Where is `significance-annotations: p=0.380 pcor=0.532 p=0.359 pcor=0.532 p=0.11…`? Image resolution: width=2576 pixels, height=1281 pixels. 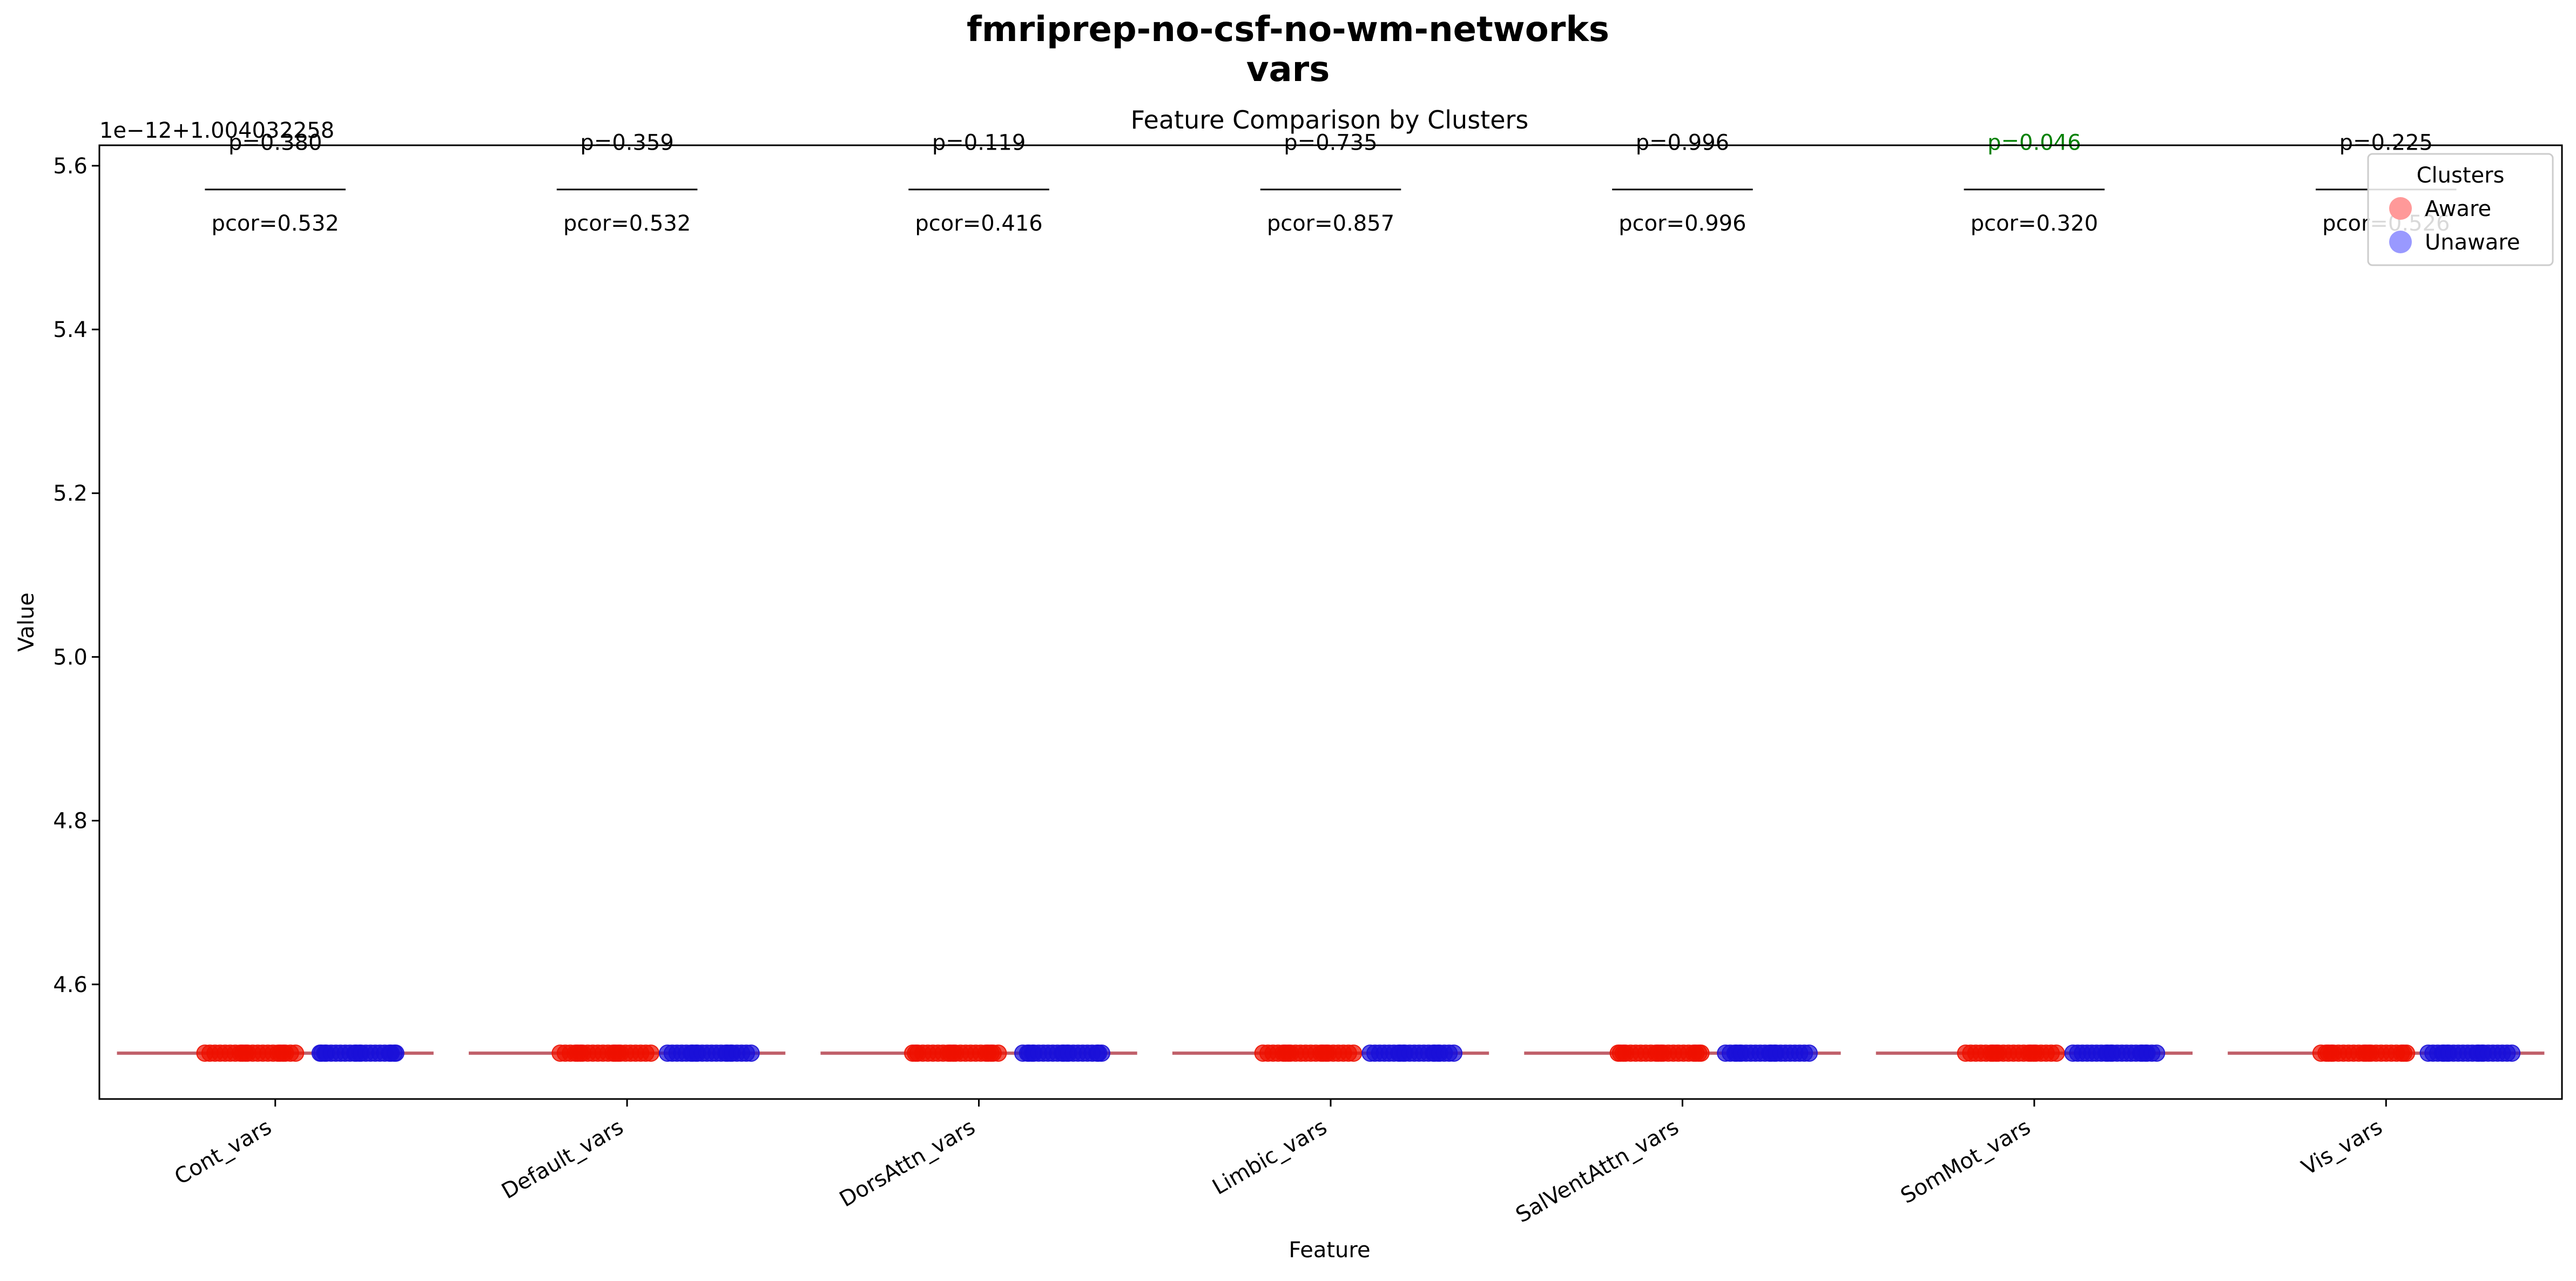 significance-annotations: p=0.380 pcor=0.532 p=0.359 pcor=0.532 p=0.11… is located at coordinates (1331, 183).